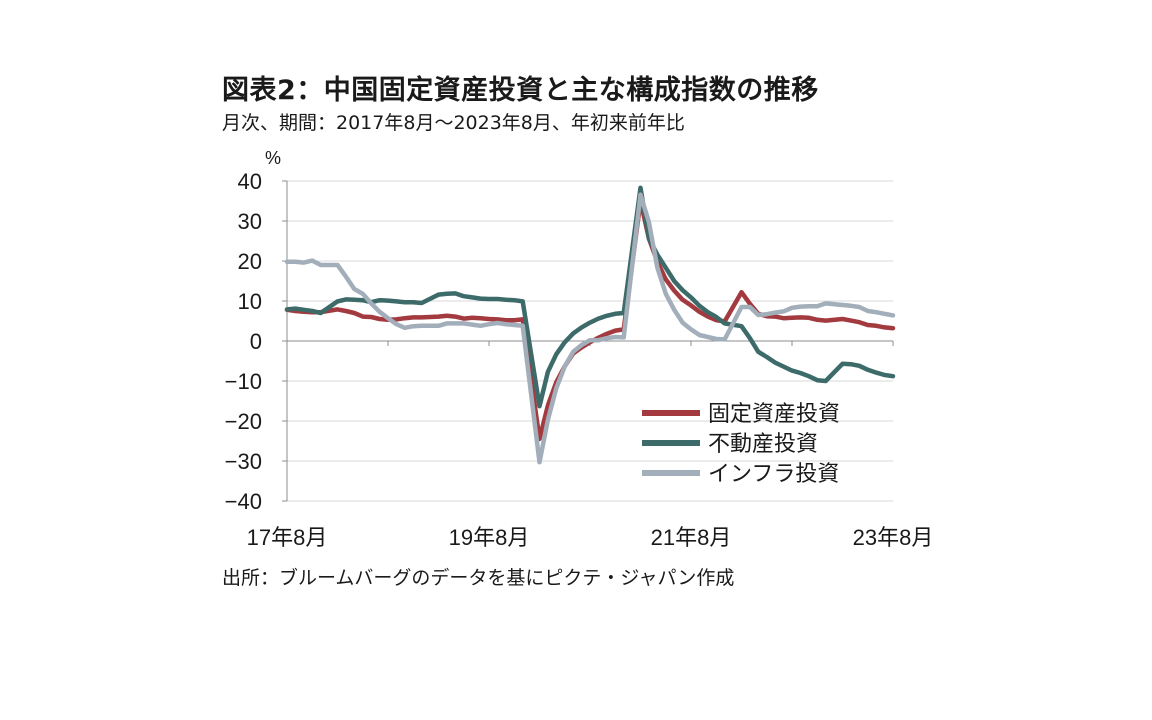 This screenshot has height=720, width=1152. What do you see at coordinates (243, 421) in the screenshot?
I see `y-tick-label: −20` at bounding box center [243, 421].